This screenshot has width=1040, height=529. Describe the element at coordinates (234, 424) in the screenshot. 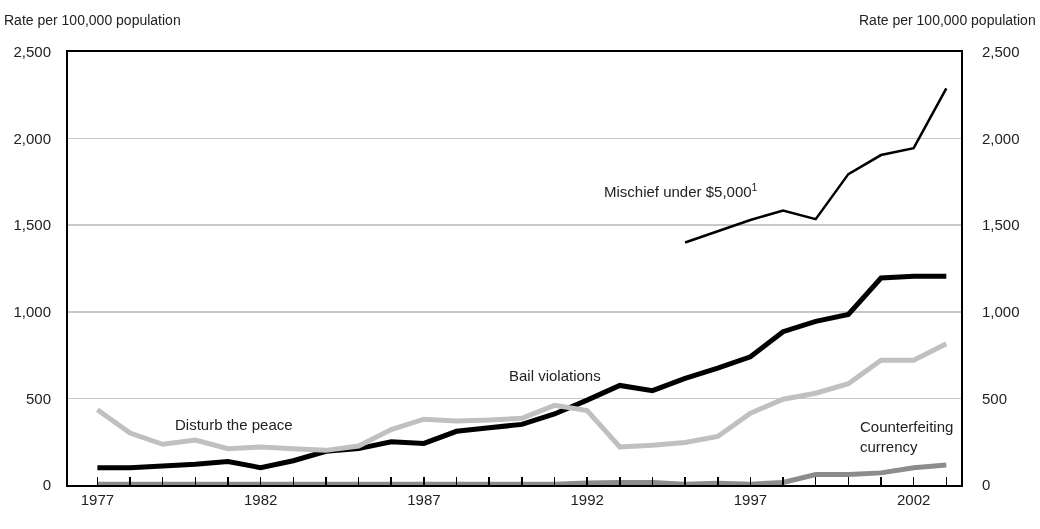

I see `series-label: Disturb the peace` at that location.